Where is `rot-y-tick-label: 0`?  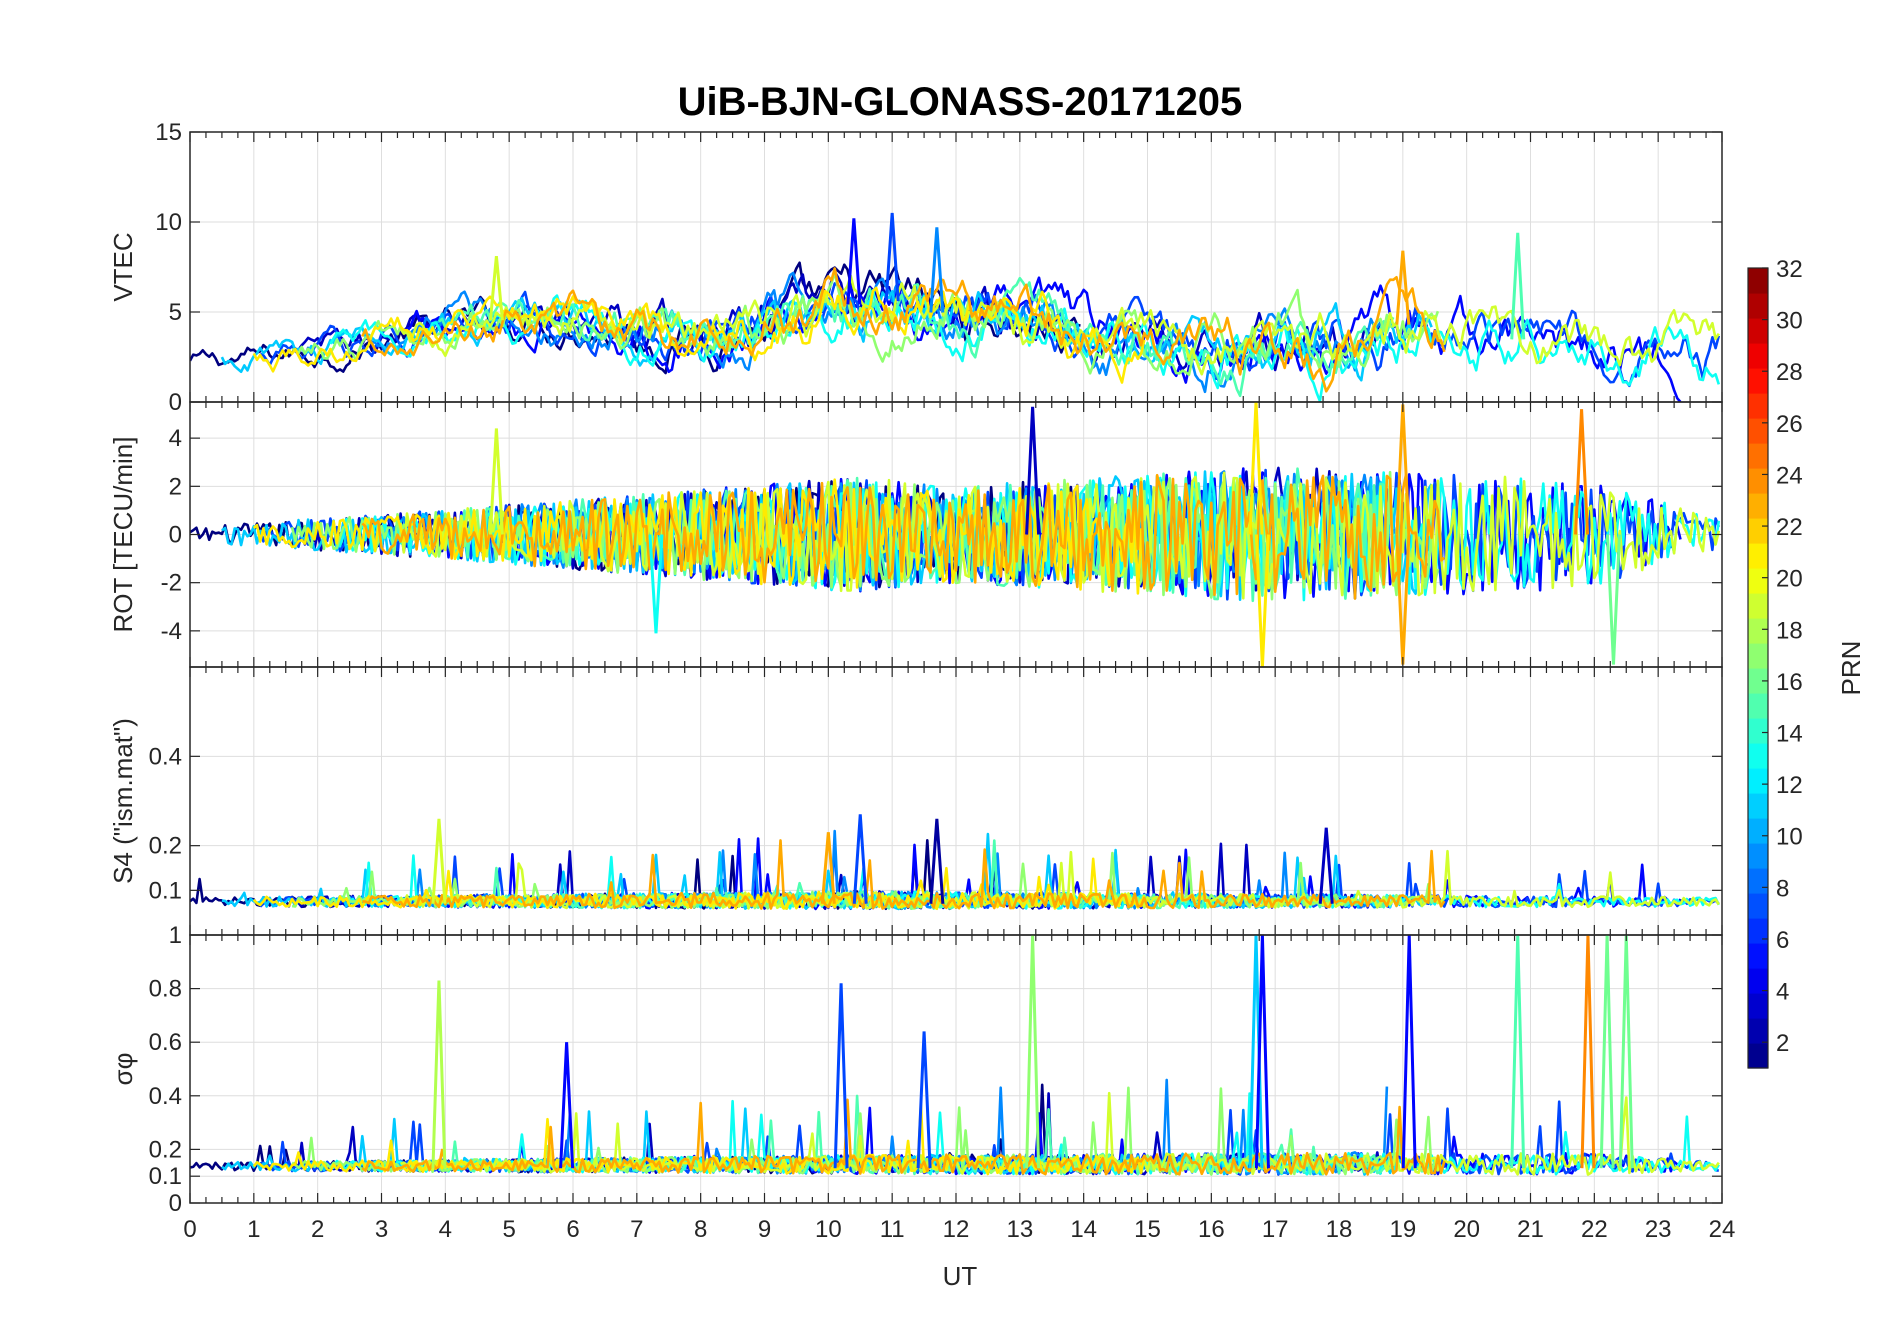 rot-y-tick-label: 0 is located at coordinates (175, 535).